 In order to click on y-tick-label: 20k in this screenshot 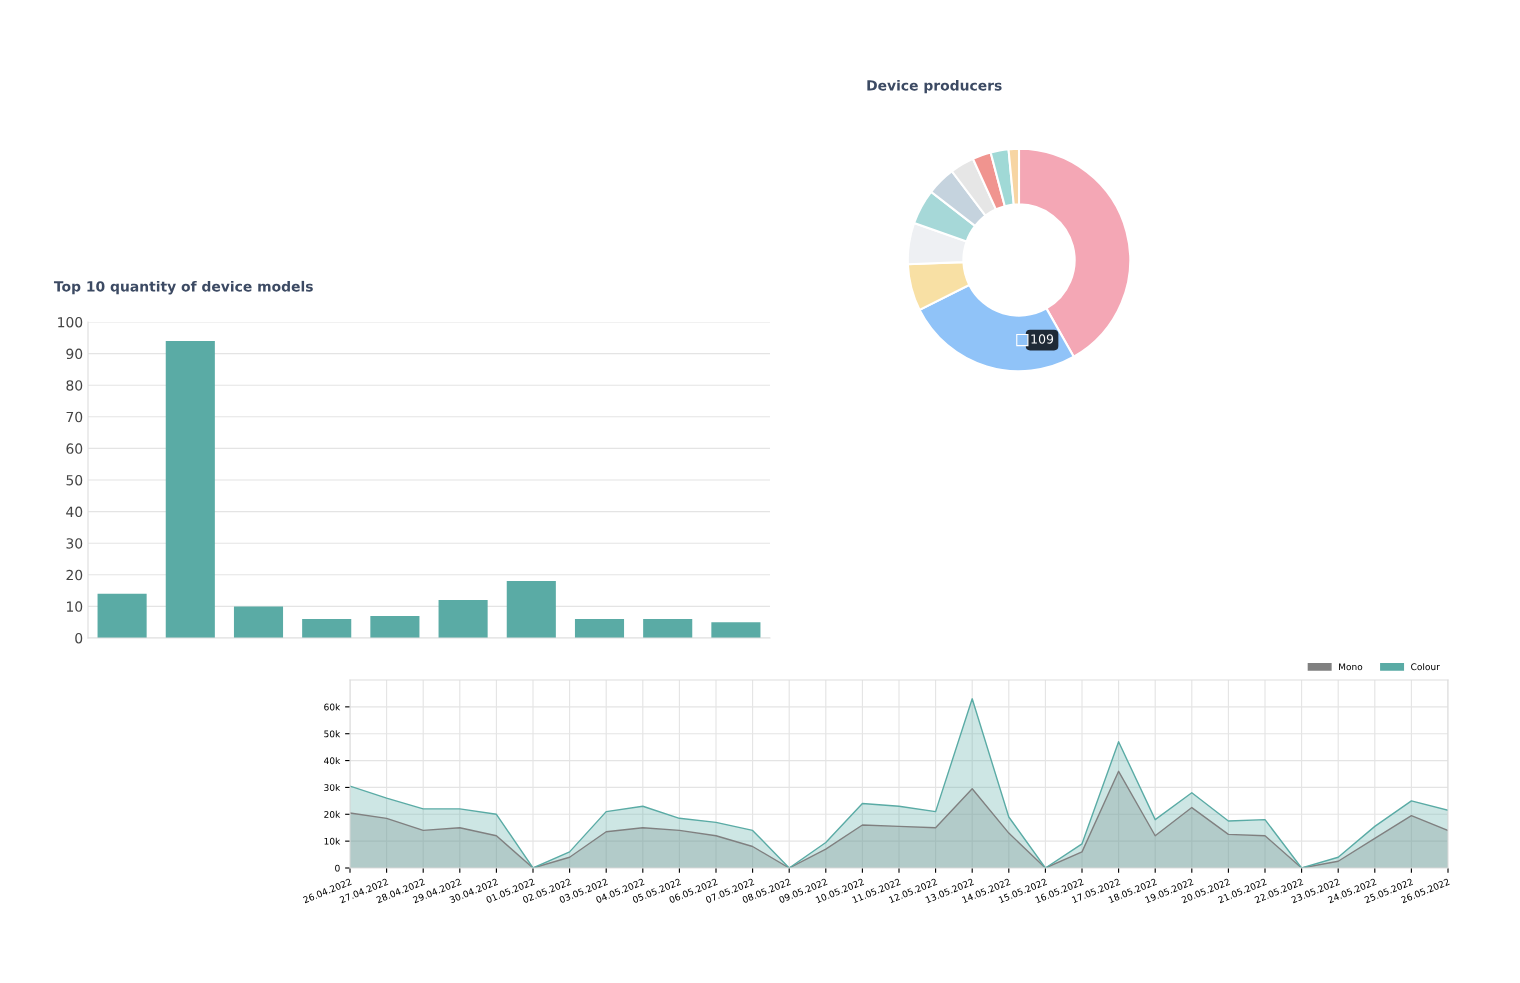, I will do `click(332, 814)`.